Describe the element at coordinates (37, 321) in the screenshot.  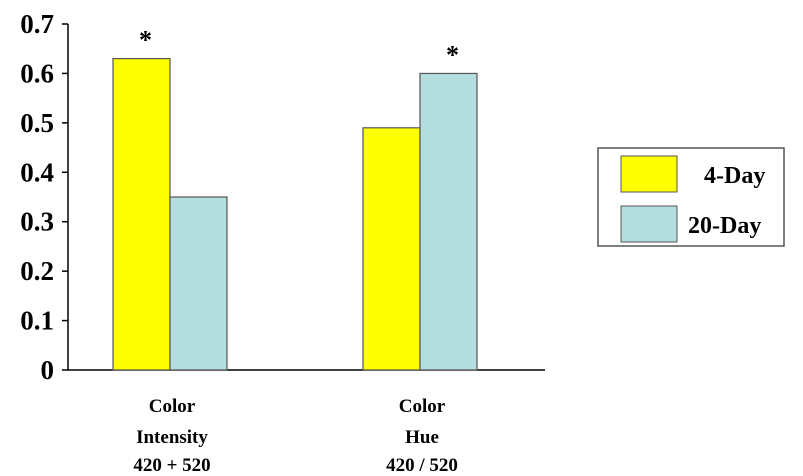
I see `y-tick-label: 0.1` at that location.